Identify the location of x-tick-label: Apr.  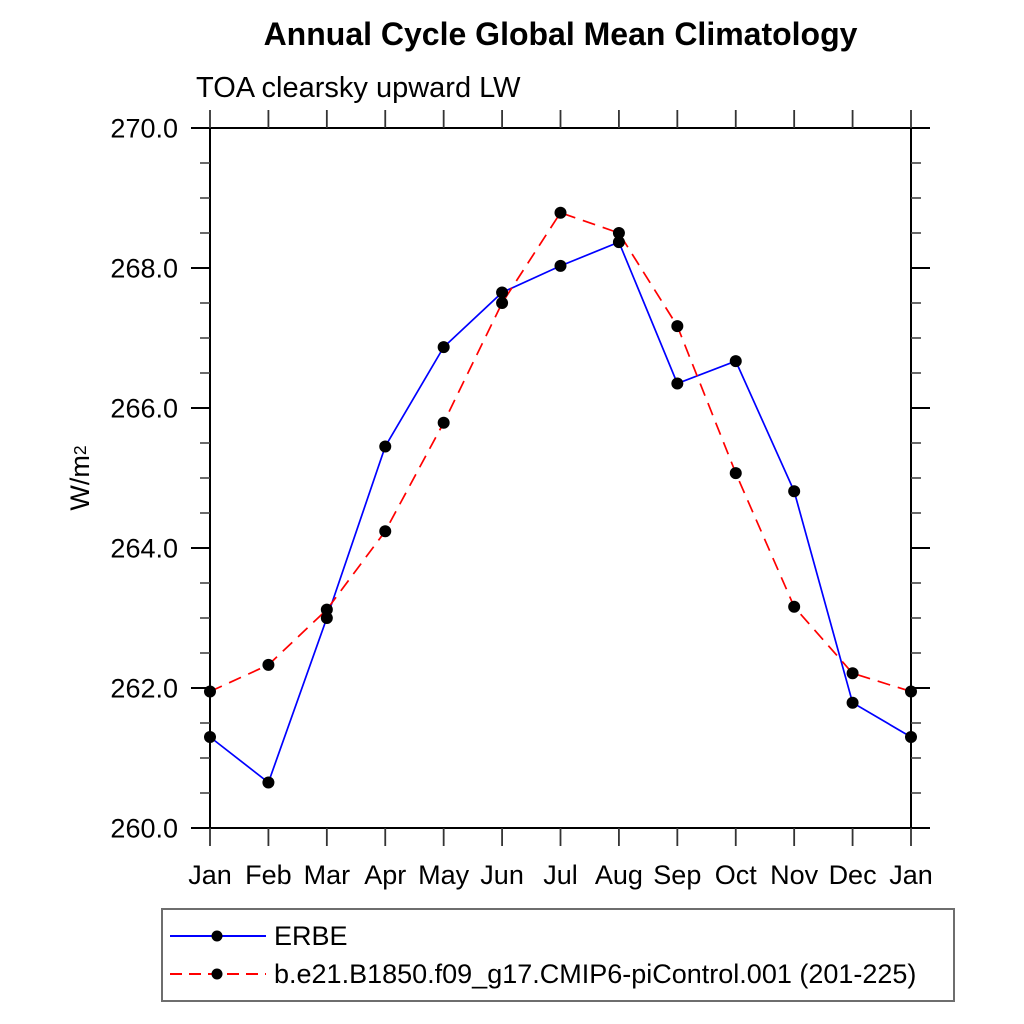
(385, 875).